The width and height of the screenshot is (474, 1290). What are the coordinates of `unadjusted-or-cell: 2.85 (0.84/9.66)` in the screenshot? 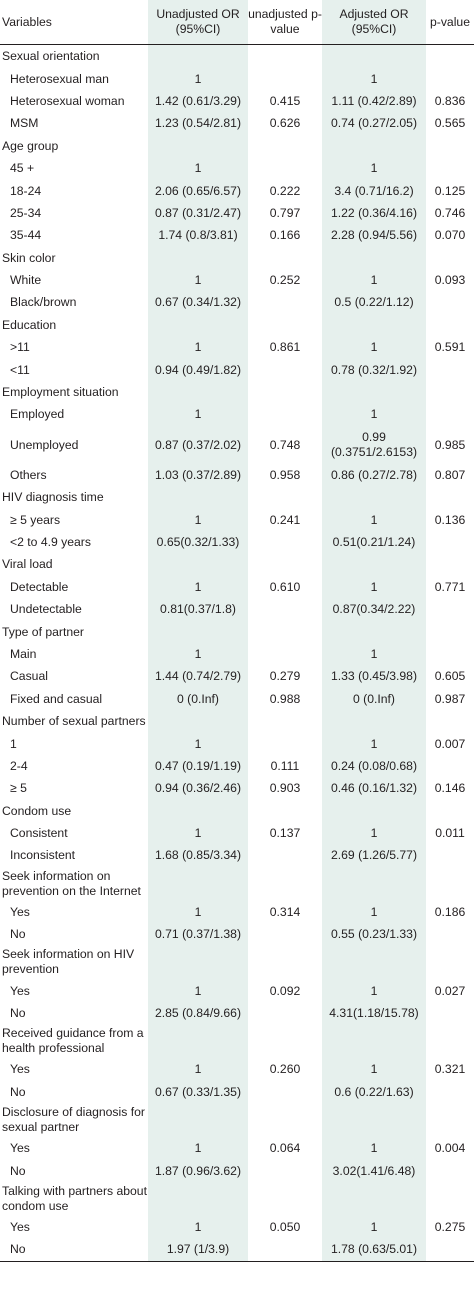 It's located at (198, 1013).